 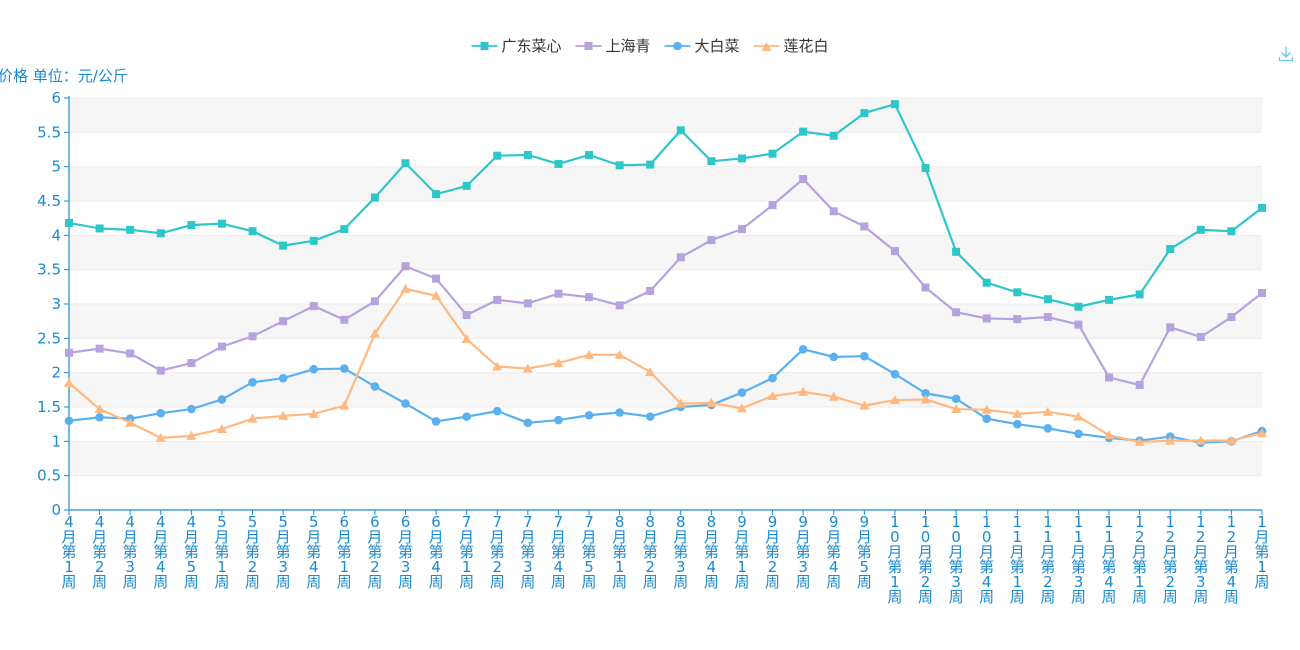 What do you see at coordinates (791, 46) in the screenshot?
I see `legend-item-4: 莲花白` at bounding box center [791, 46].